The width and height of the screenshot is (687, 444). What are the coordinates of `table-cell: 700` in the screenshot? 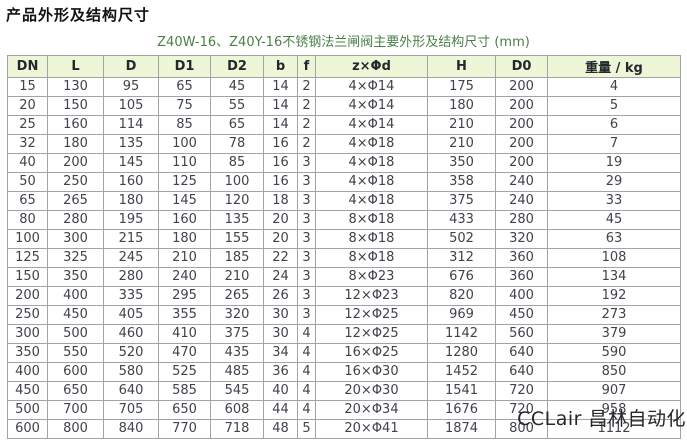 It's located at (75, 410).